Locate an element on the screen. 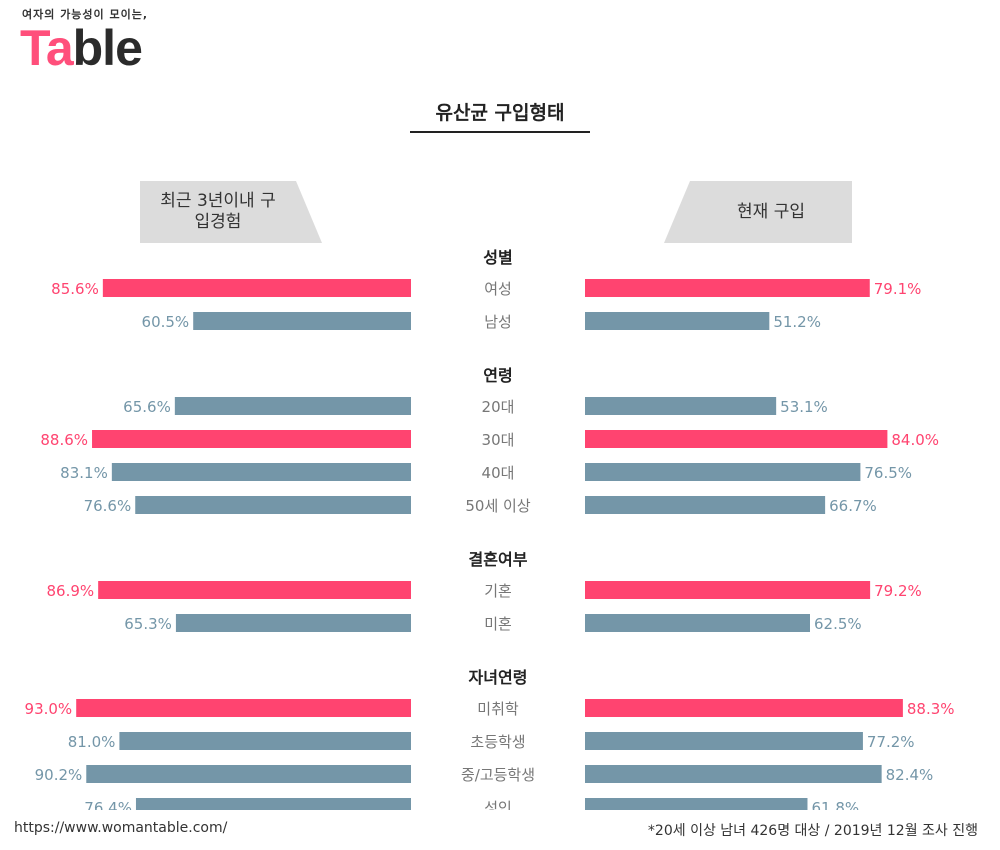 The image size is (1000, 850). category-label: 기혼 is located at coordinates (498, 591).